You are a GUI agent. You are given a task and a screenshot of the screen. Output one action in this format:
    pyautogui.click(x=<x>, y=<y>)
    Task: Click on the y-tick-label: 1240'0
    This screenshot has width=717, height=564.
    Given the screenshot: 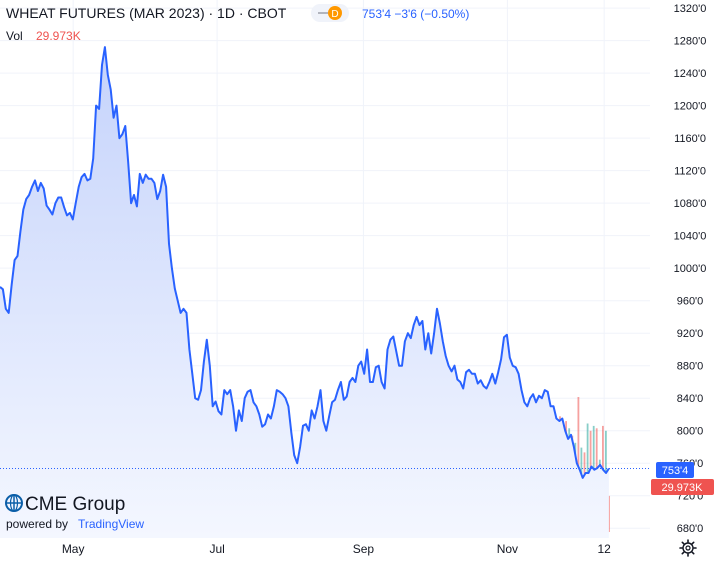 What is the action you would take?
    pyautogui.click(x=690, y=74)
    